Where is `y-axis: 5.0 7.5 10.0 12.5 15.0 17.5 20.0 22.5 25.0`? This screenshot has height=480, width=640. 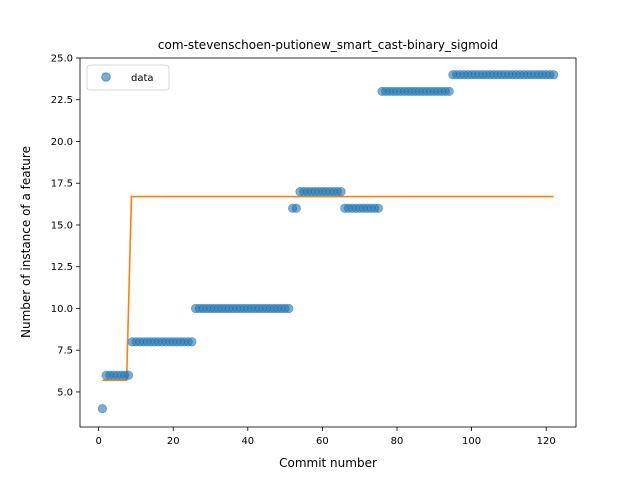 y-axis: 5.0 7.5 10.0 12.5 15.0 17.5 20.0 22.5 25.0 is located at coordinates (65, 226).